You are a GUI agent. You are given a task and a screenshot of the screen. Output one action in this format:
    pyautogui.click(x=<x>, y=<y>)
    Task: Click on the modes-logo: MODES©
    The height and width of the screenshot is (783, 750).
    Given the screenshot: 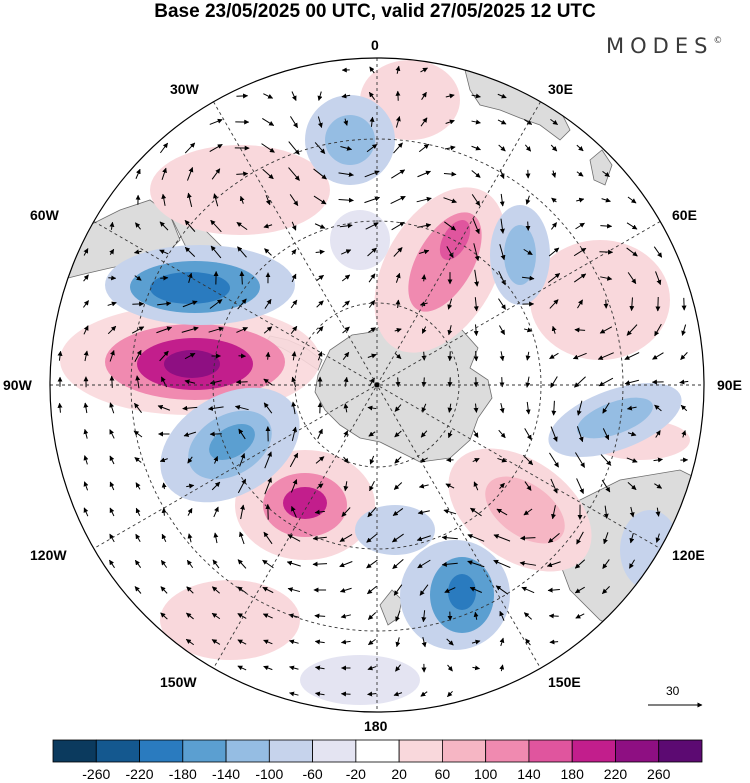 What is the action you would take?
    pyautogui.click(x=664, y=46)
    